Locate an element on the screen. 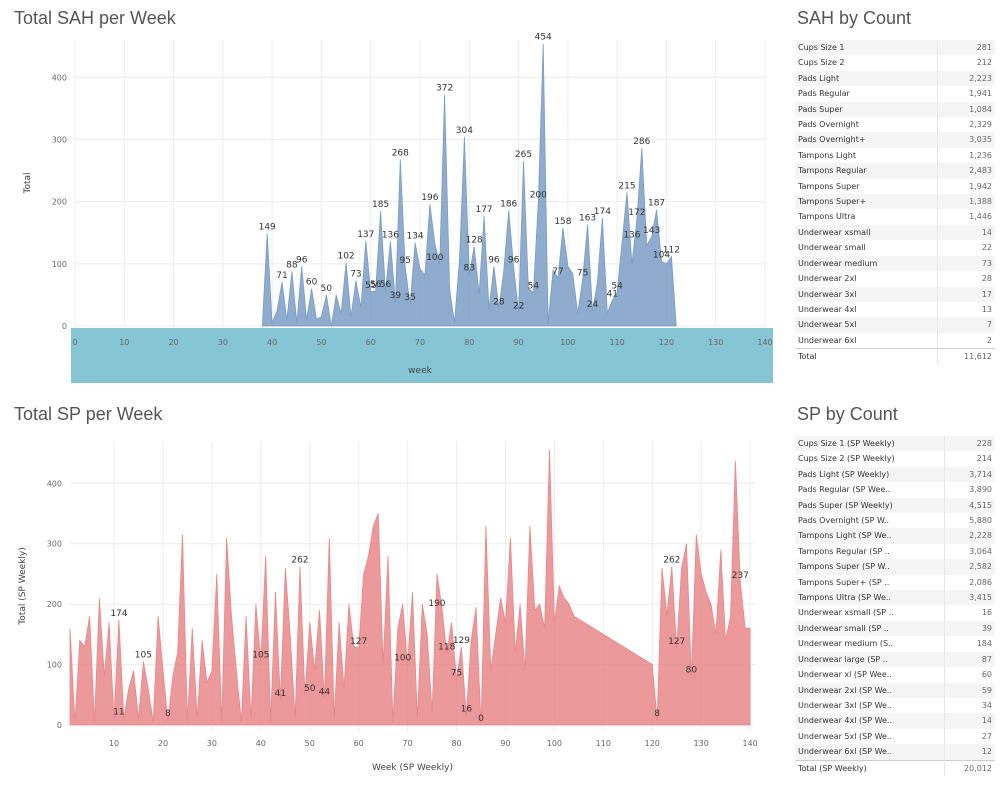 The width and height of the screenshot is (1000, 786). x-tick-label: 30 is located at coordinates (223, 342).